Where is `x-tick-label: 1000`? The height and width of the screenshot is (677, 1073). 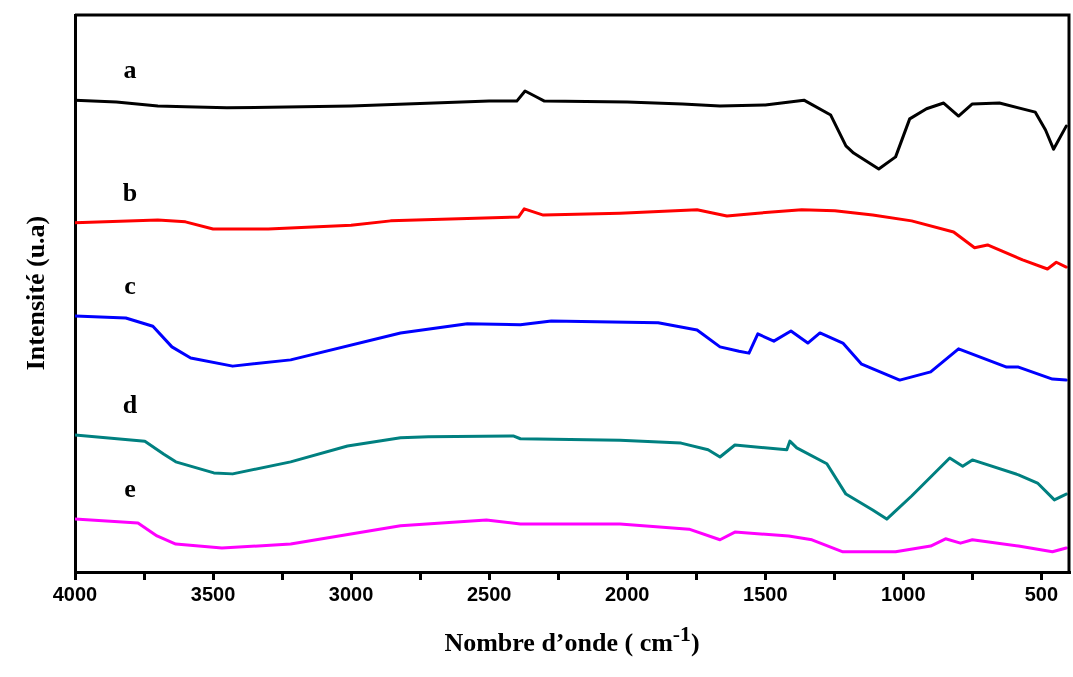
x-tick-label: 1000 is located at coordinates (903, 593).